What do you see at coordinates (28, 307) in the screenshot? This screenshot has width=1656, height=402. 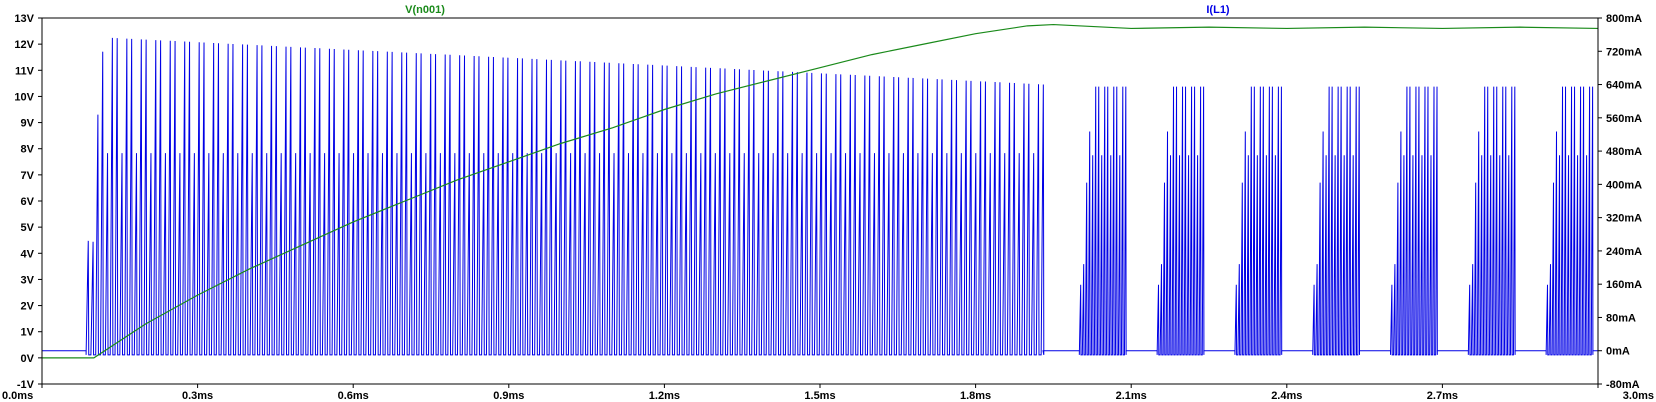 I see `left-axis-tick-label: 2V` at bounding box center [28, 307].